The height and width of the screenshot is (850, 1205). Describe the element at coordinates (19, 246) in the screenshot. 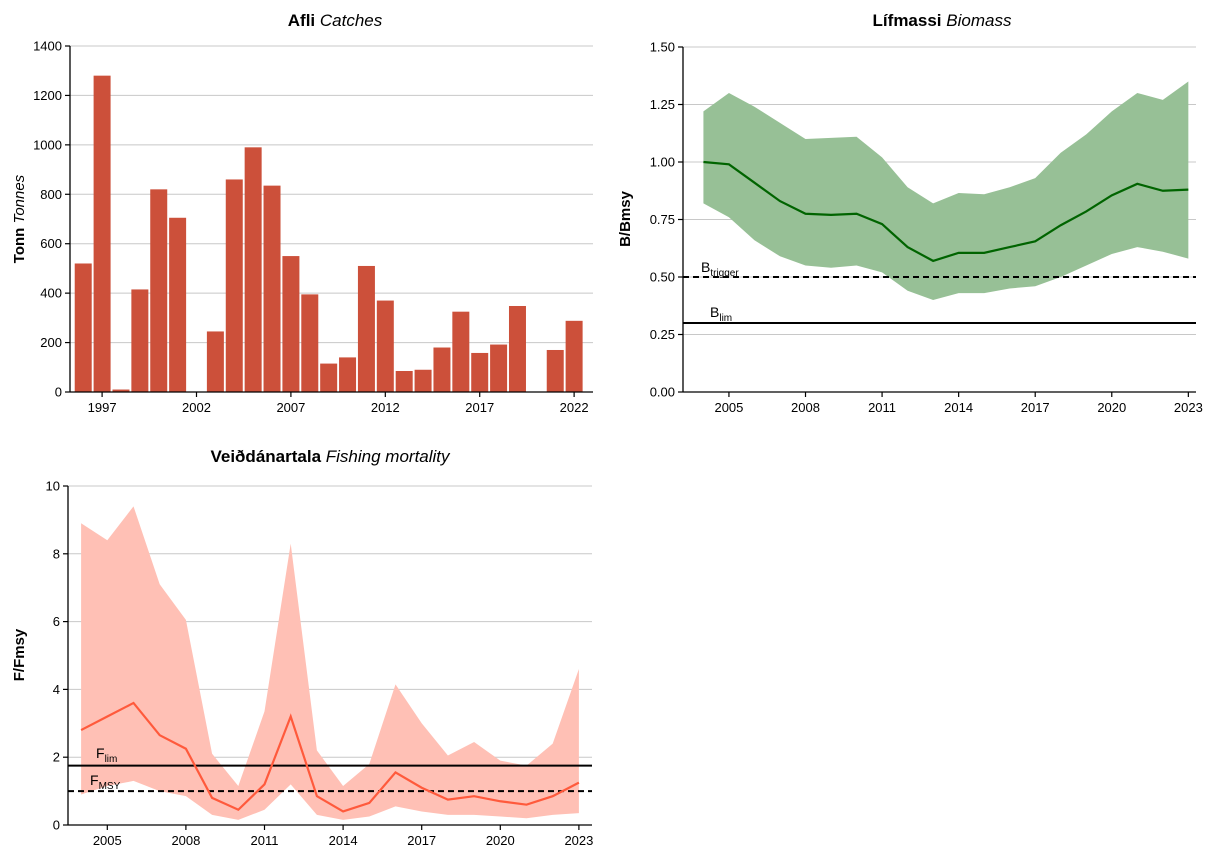

I see `catches-ylabel-bold: Tonn` at that location.